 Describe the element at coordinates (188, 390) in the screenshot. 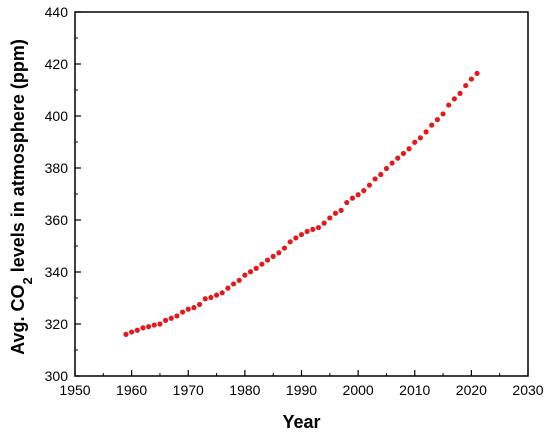

I see `x-tick-label: 1970` at that location.